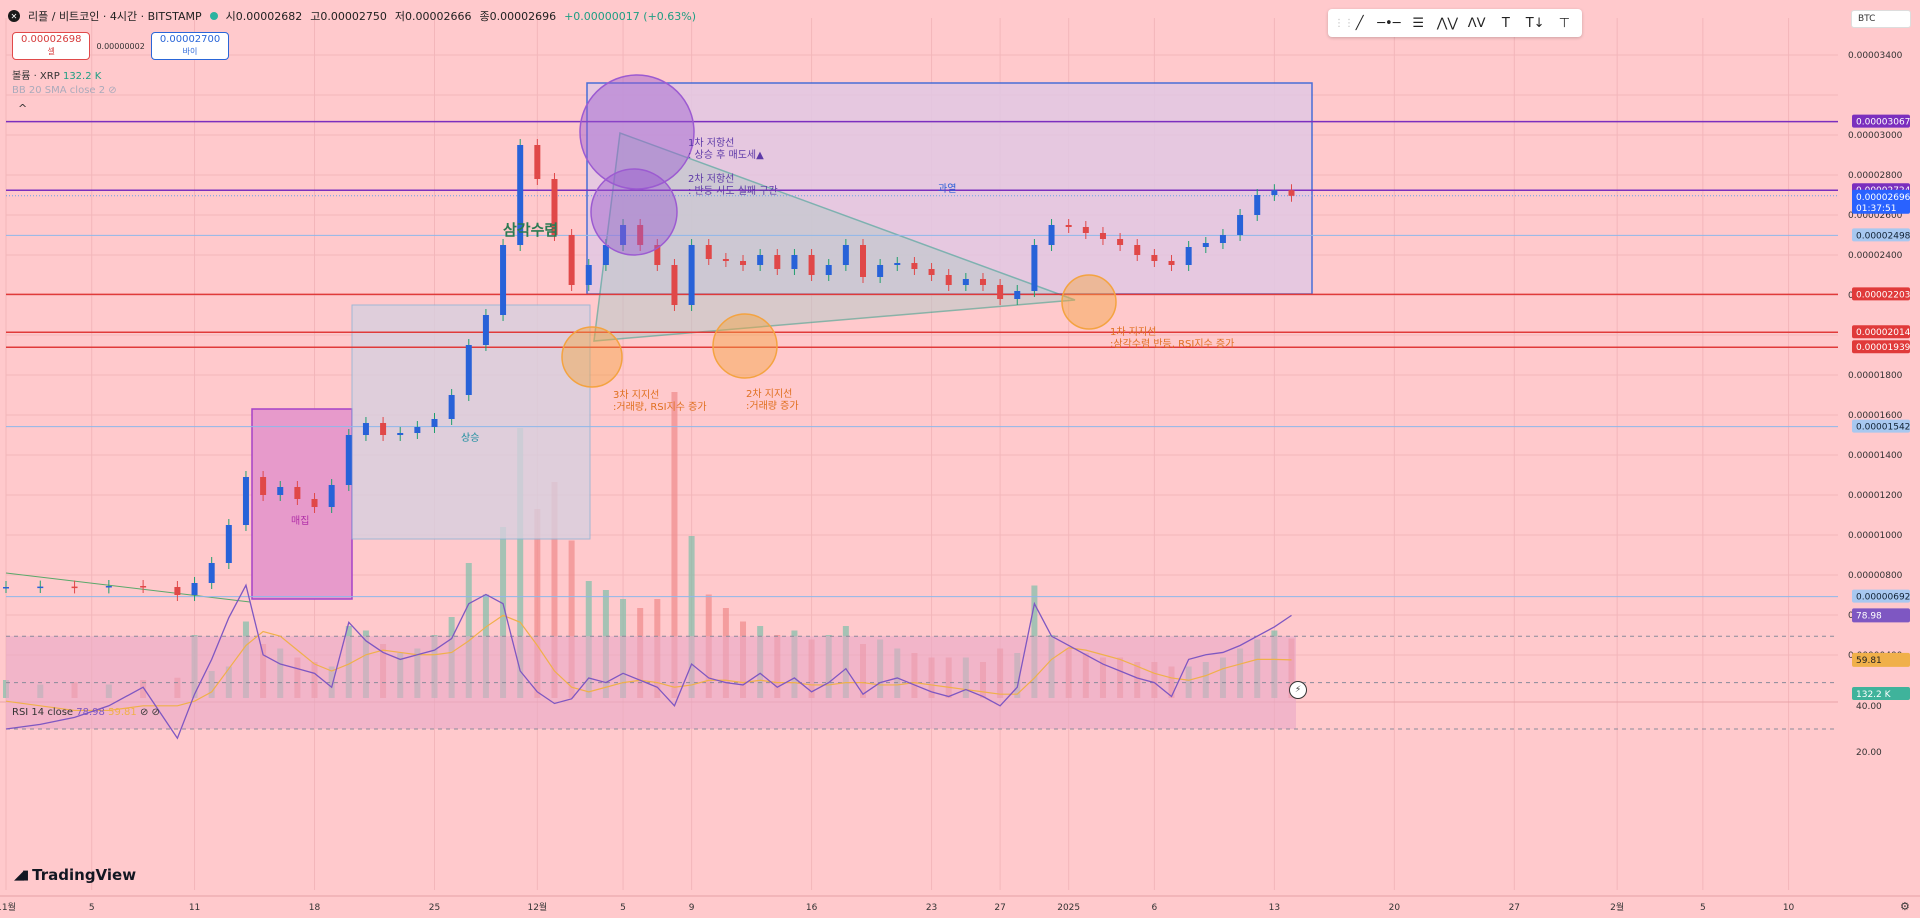  I want to click on time-tick-label: 9, so click(692, 908).